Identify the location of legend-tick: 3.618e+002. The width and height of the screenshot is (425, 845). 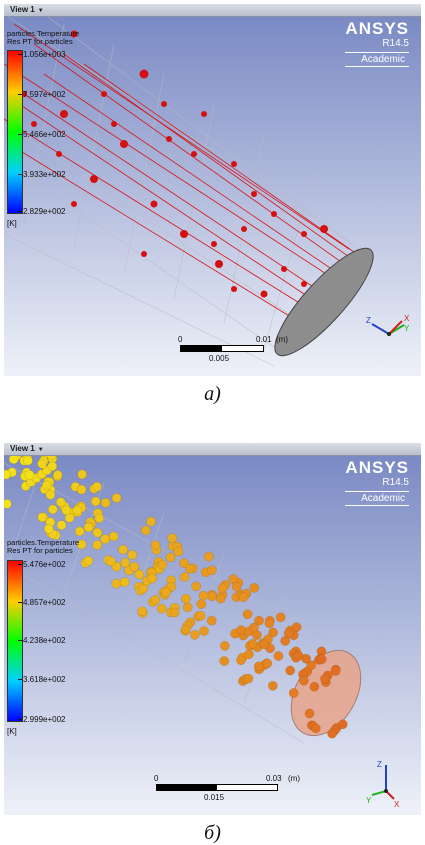
(42, 679).